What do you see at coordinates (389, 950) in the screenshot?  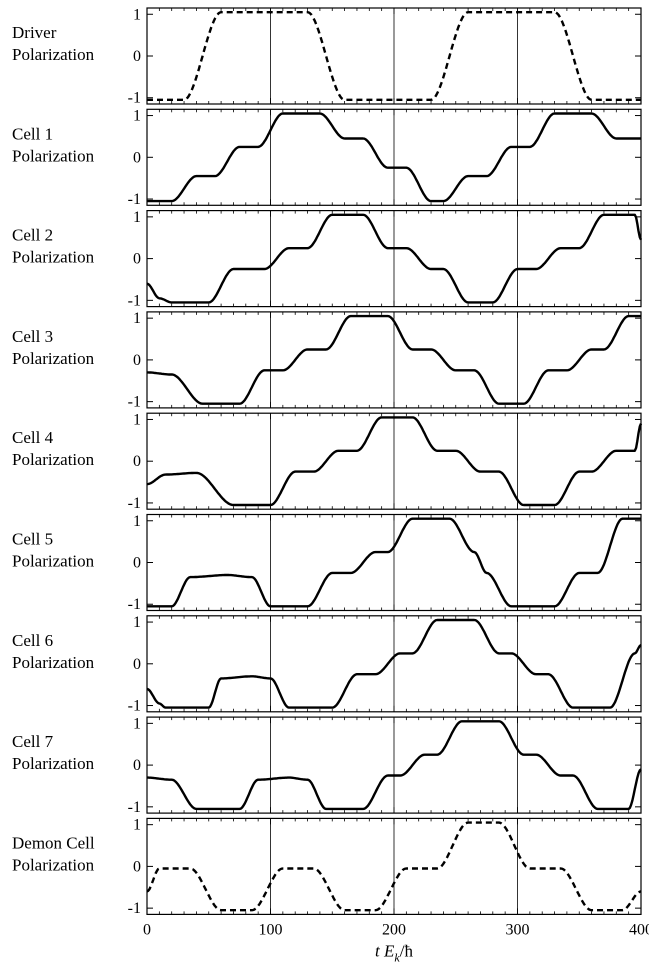 I see `x-label-E: E` at bounding box center [389, 950].